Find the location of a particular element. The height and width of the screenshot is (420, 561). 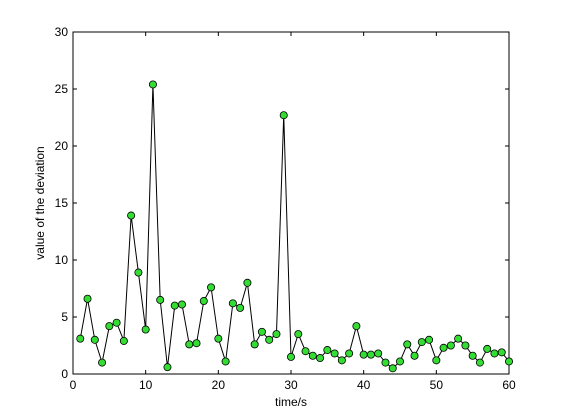

y-tick-label: 5 is located at coordinates (64, 317).